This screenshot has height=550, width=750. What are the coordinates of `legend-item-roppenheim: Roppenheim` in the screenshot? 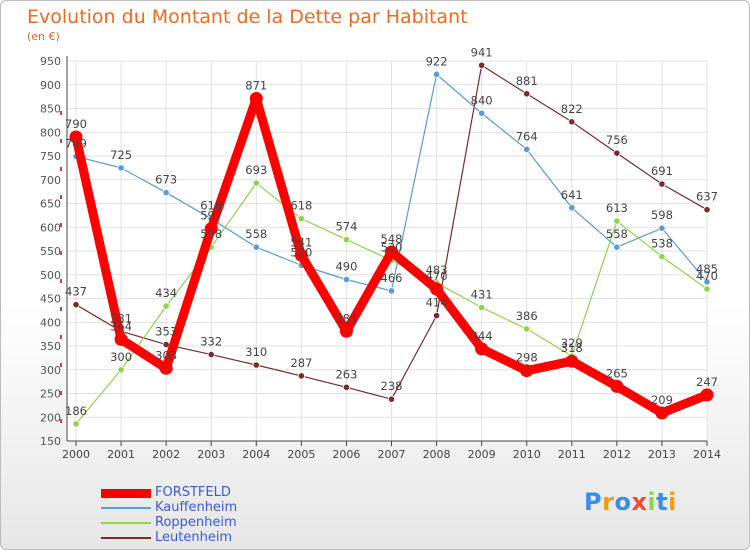 It's located at (221, 523).